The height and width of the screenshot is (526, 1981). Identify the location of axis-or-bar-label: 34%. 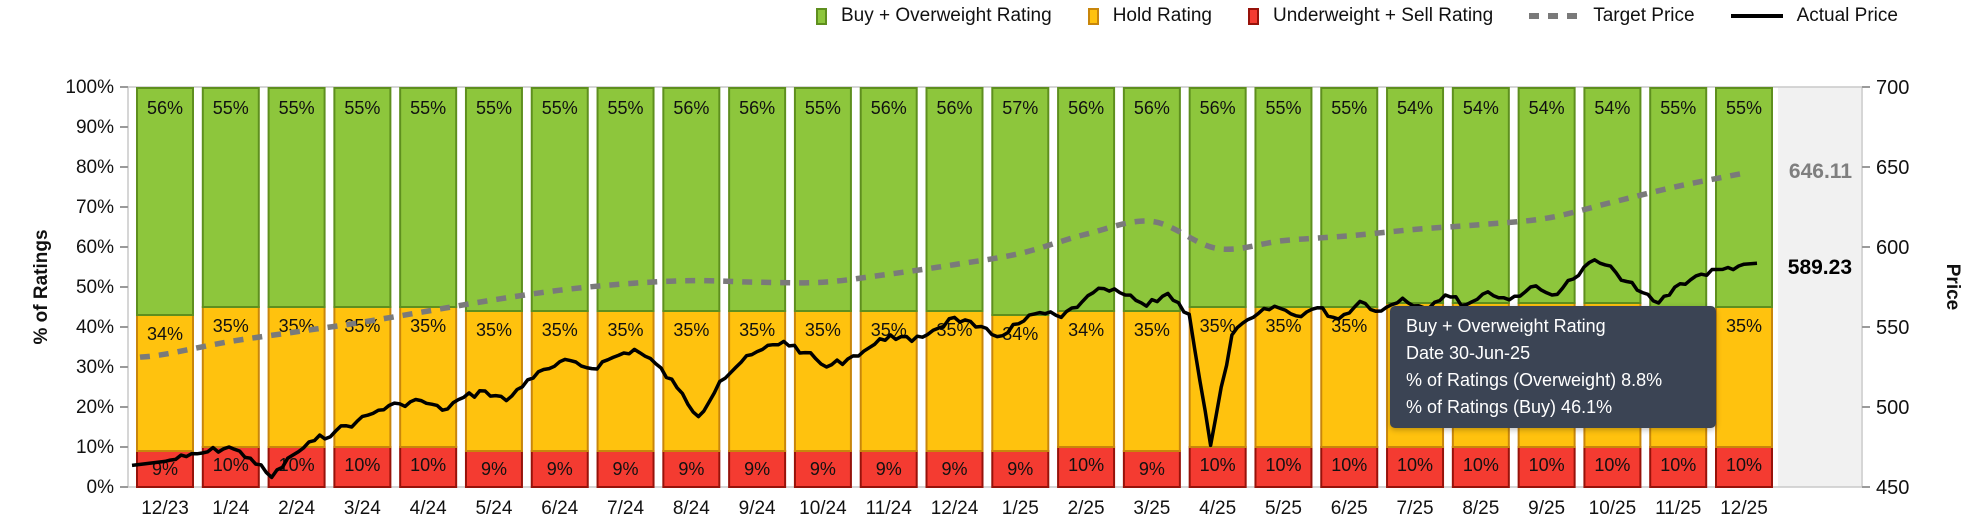
(1086, 330).